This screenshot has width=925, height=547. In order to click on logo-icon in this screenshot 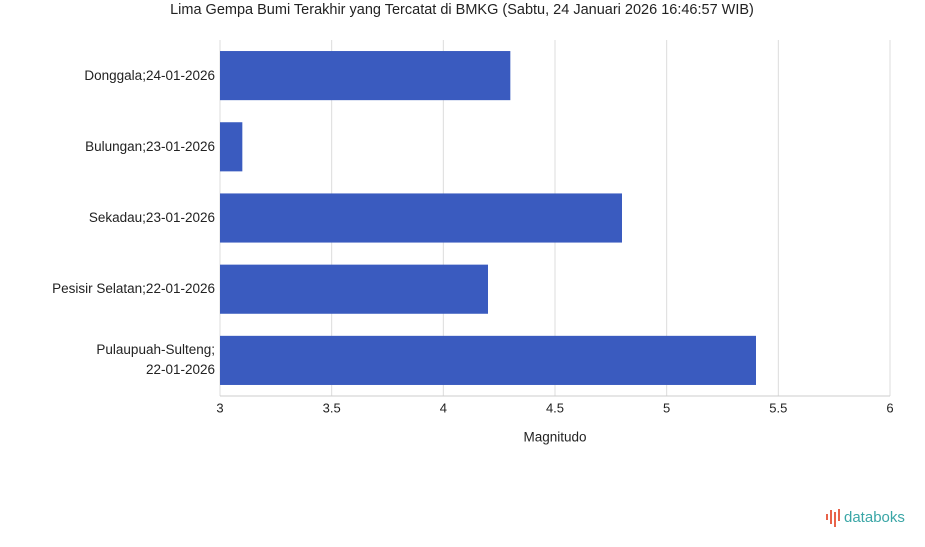, I will do `click(833, 518)`.